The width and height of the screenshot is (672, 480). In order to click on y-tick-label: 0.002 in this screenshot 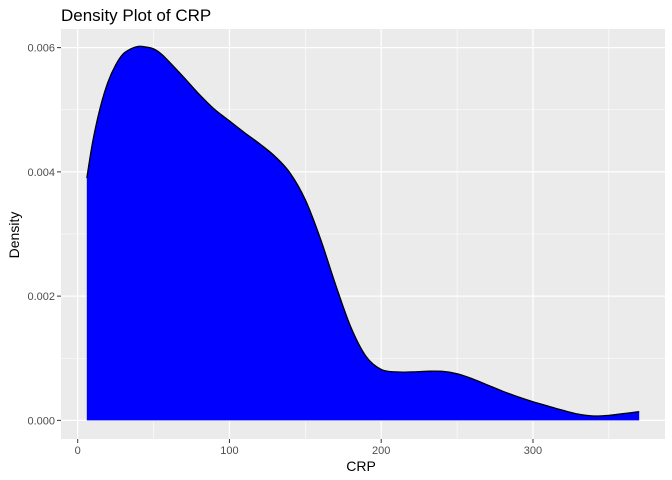, I will do `click(41, 297)`.